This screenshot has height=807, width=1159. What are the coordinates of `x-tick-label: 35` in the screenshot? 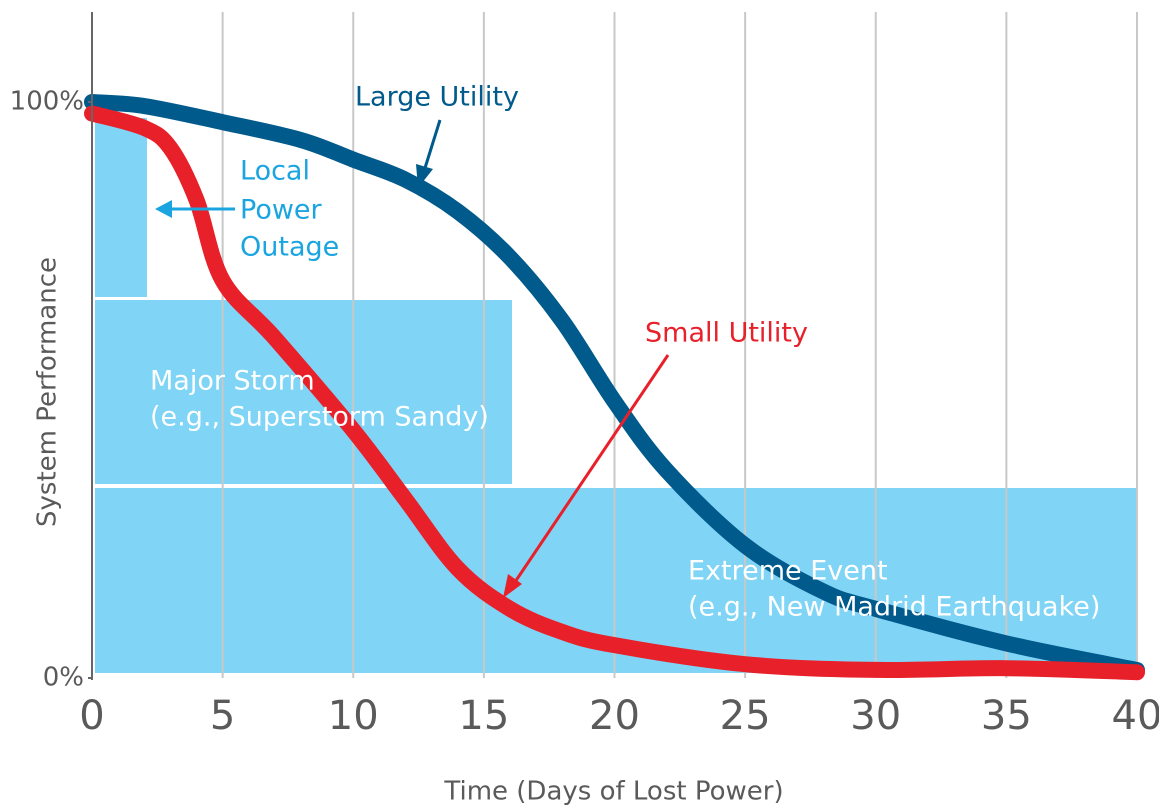 It's located at (1006, 716).